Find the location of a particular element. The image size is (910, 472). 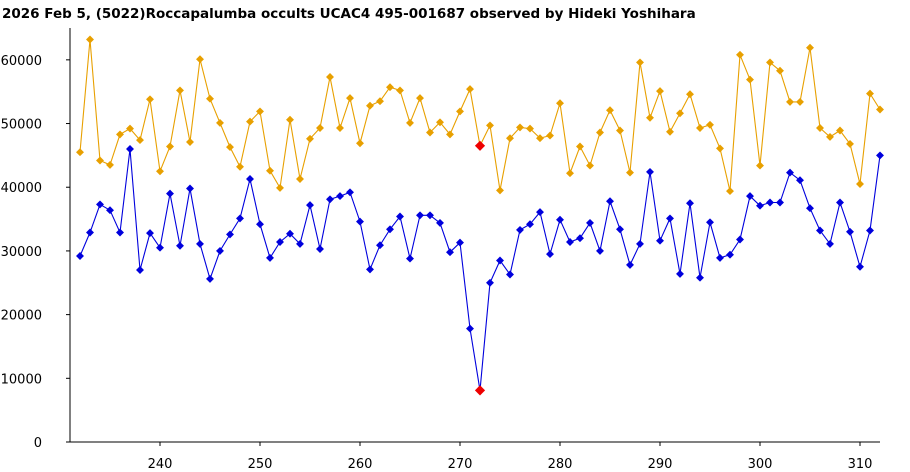

series-0-highlight-point is located at coordinates (480, 145).